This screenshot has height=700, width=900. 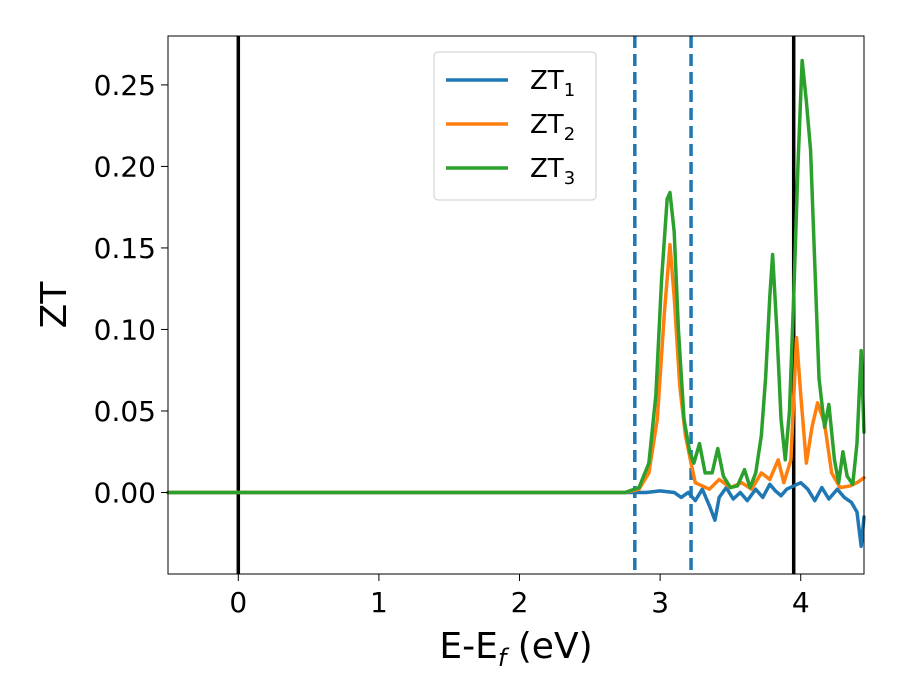 What do you see at coordinates (125, 85) in the screenshot?
I see `y-tick-label: 0.25` at bounding box center [125, 85].